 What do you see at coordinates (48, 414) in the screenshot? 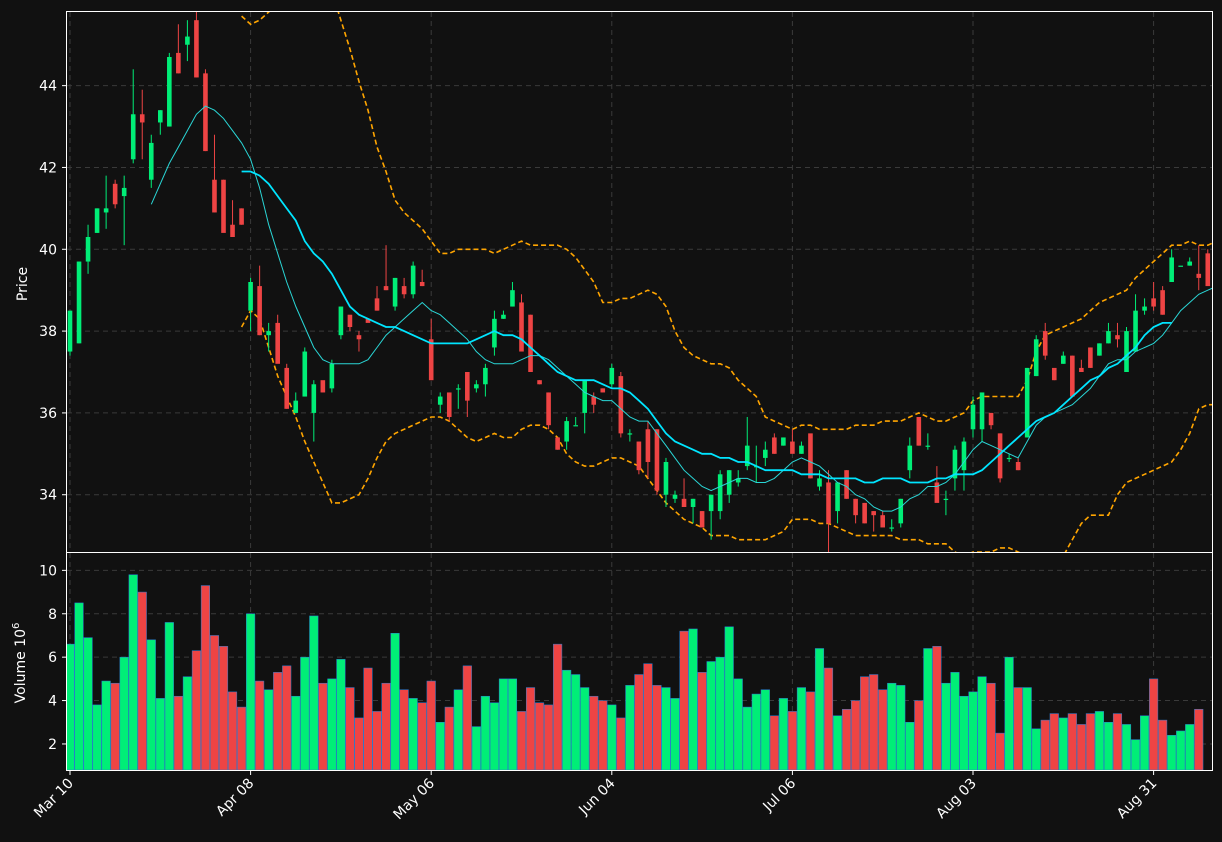
I see `price-tick-label: 36` at bounding box center [48, 414].